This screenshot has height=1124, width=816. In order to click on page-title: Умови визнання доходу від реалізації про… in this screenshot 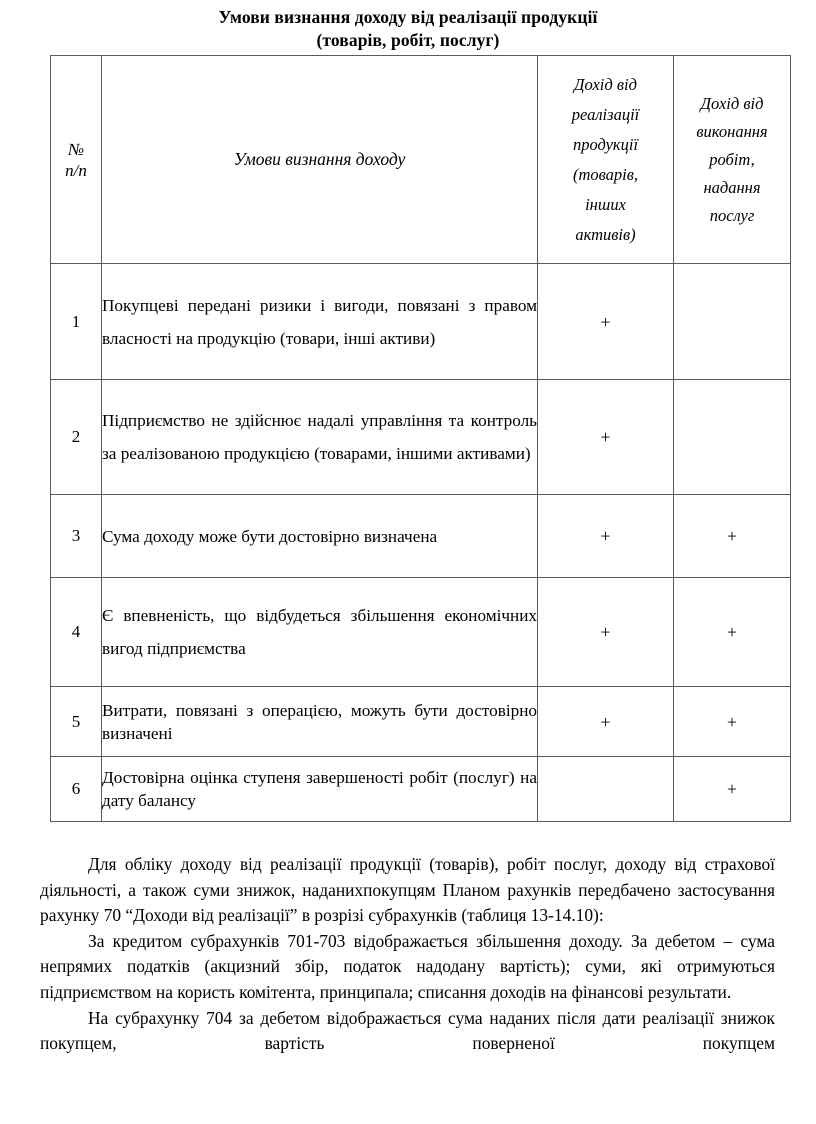, I will do `click(408, 26)`.